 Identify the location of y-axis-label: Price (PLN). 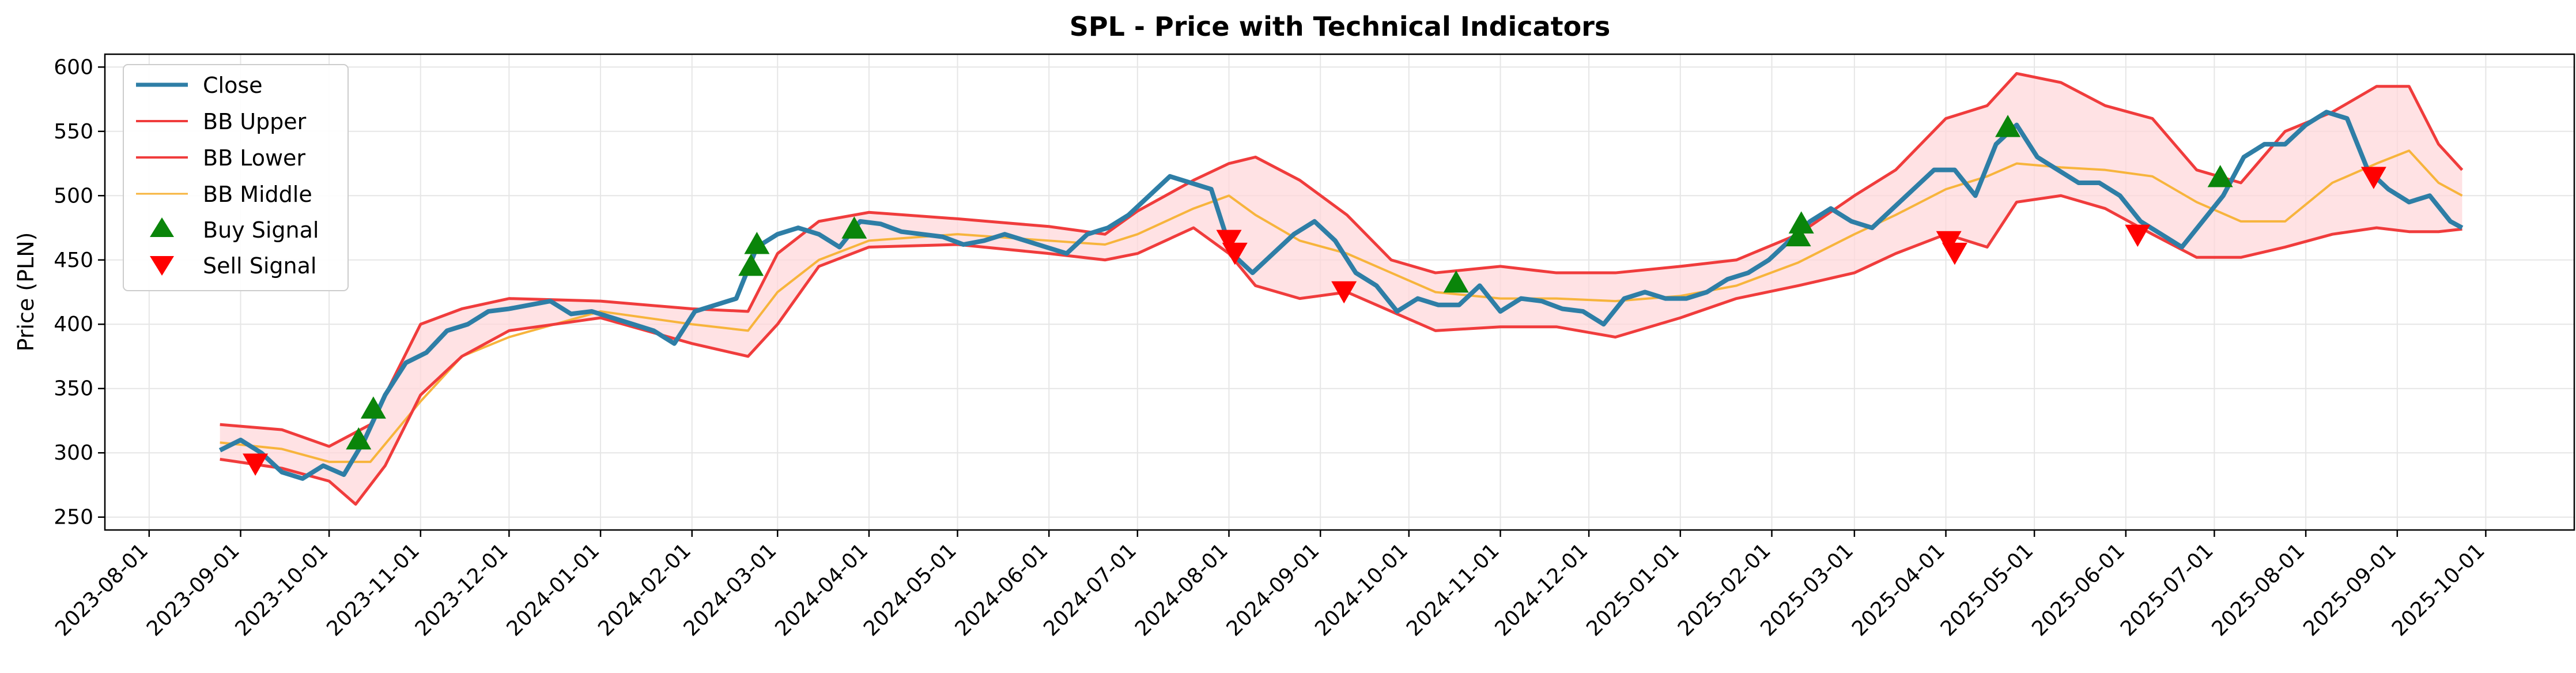
(26, 292).